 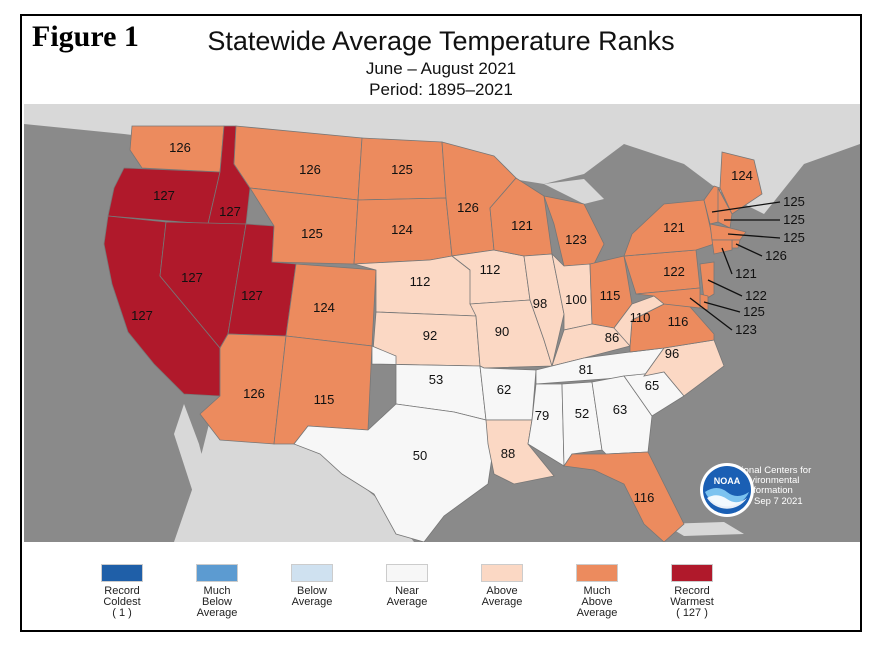 I want to click on rank-label-mn: 126, so click(x=468, y=207).